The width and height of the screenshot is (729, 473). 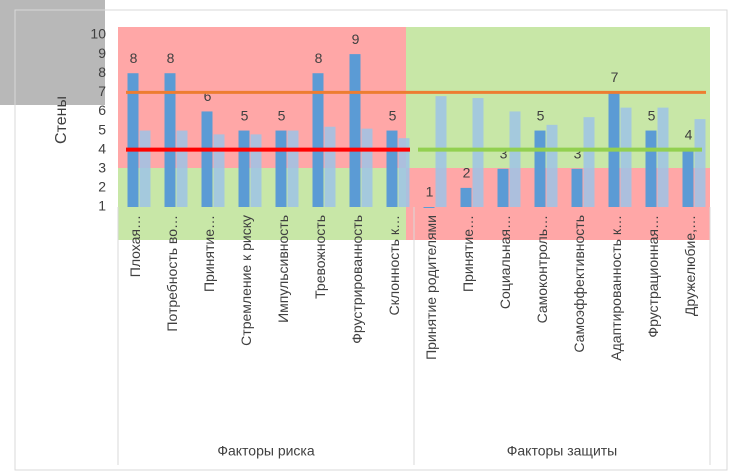 What do you see at coordinates (102, 91) in the screenshot?
I see `y-tick-label: 7` at bounding box center [102, 91].